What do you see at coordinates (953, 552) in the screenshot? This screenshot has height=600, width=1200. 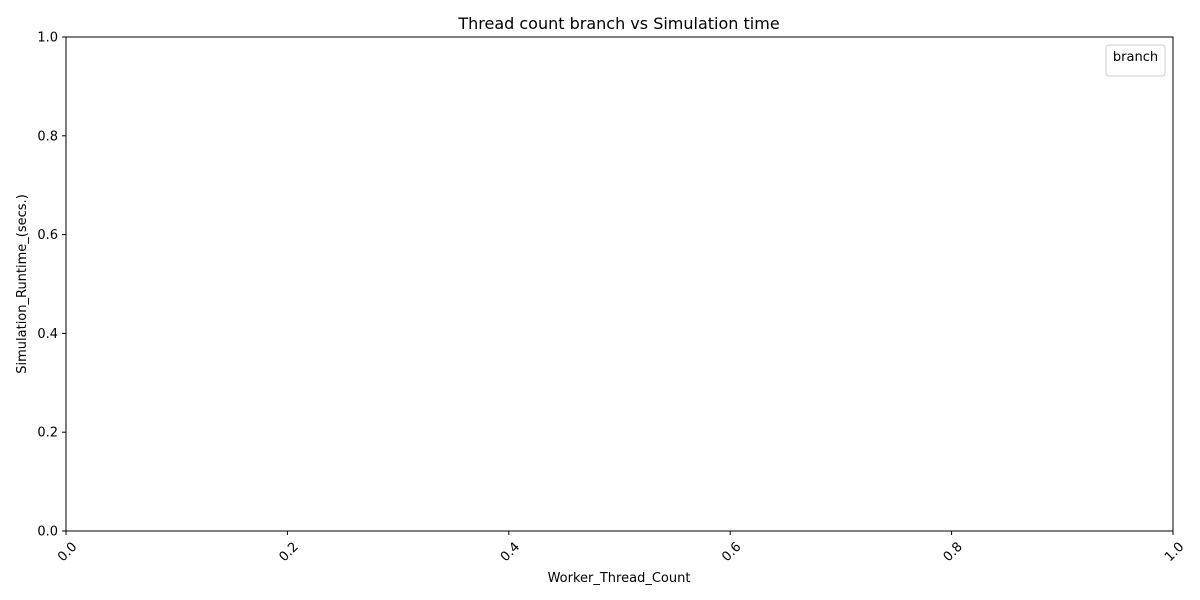 I see `x-tick-label: 0.8` at bounding box center [953, 552].